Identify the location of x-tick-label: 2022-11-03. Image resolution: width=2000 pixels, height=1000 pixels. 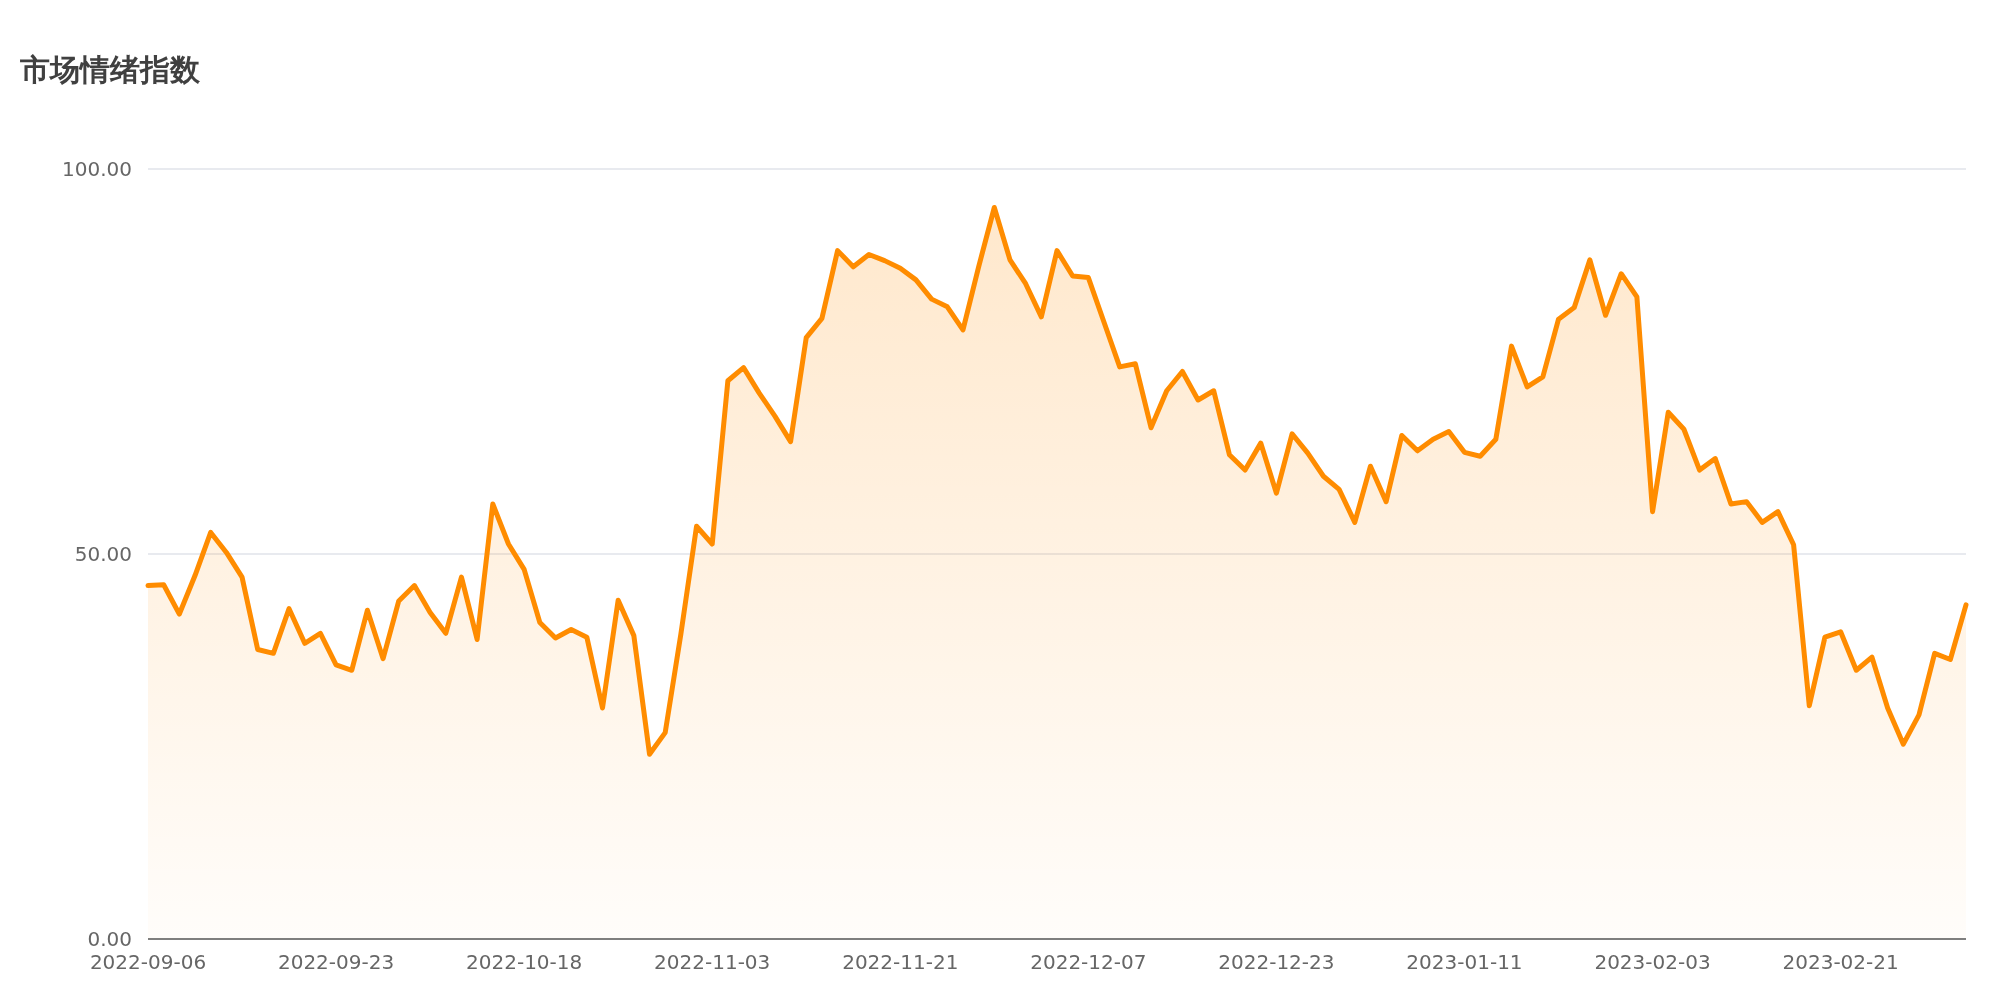
(712, 962).